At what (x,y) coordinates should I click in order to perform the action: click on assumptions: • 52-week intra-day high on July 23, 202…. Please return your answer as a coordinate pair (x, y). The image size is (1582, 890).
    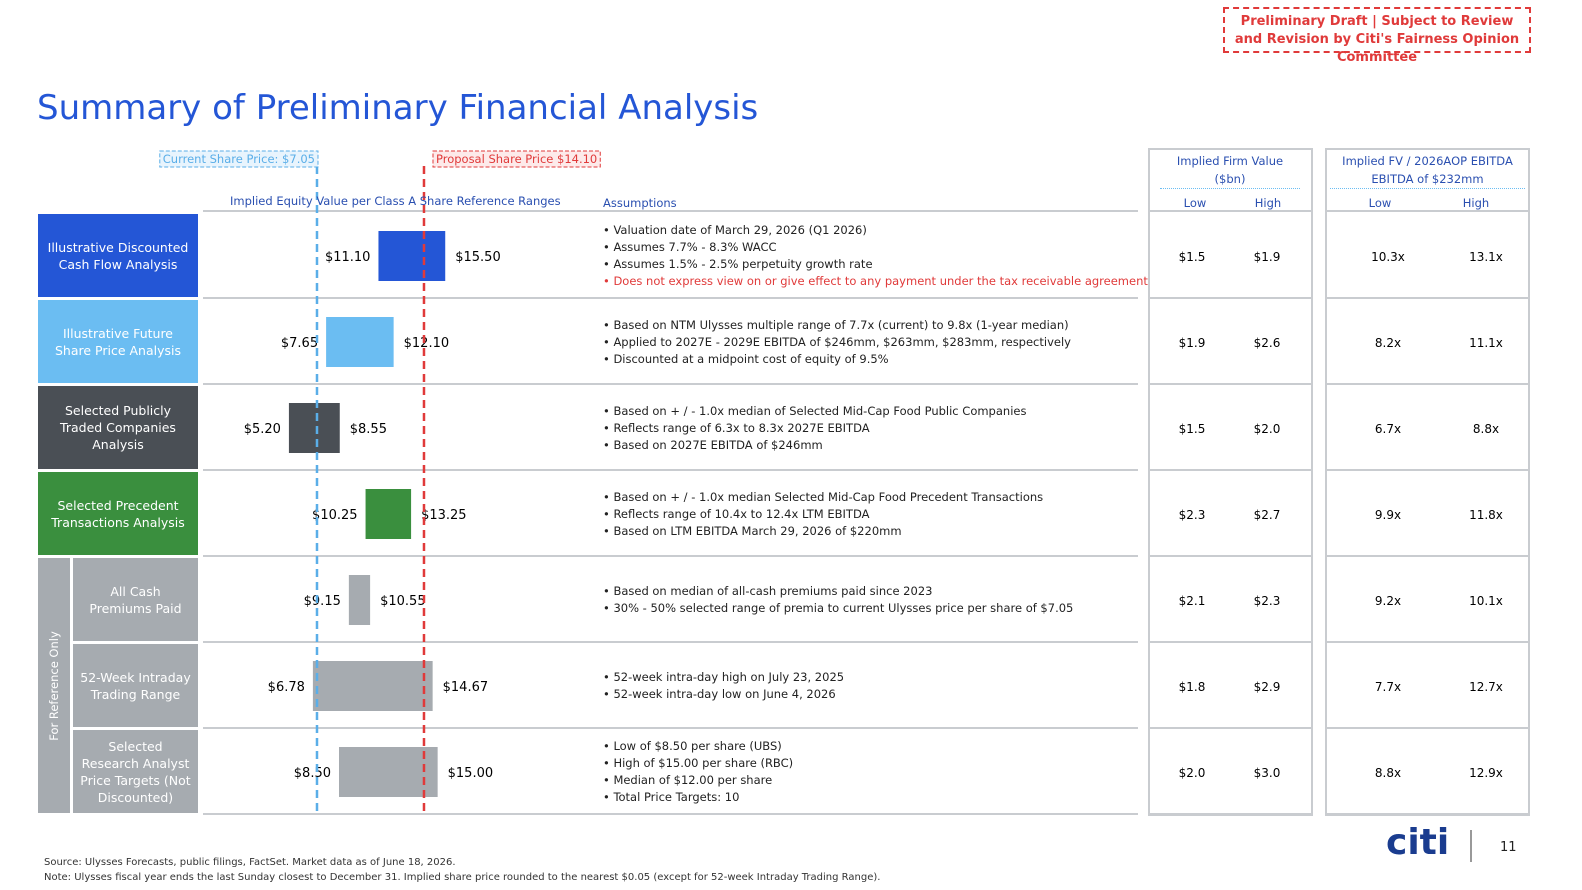
    Looking at the image, I should click on (723, 686).